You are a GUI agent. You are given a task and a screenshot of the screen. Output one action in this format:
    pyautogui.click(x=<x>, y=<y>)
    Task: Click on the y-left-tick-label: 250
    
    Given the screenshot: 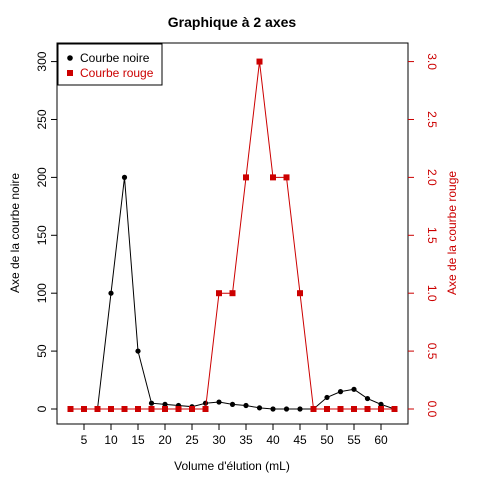 What is the action you would take?
    pyautogui.click(x=42, y=119)
    